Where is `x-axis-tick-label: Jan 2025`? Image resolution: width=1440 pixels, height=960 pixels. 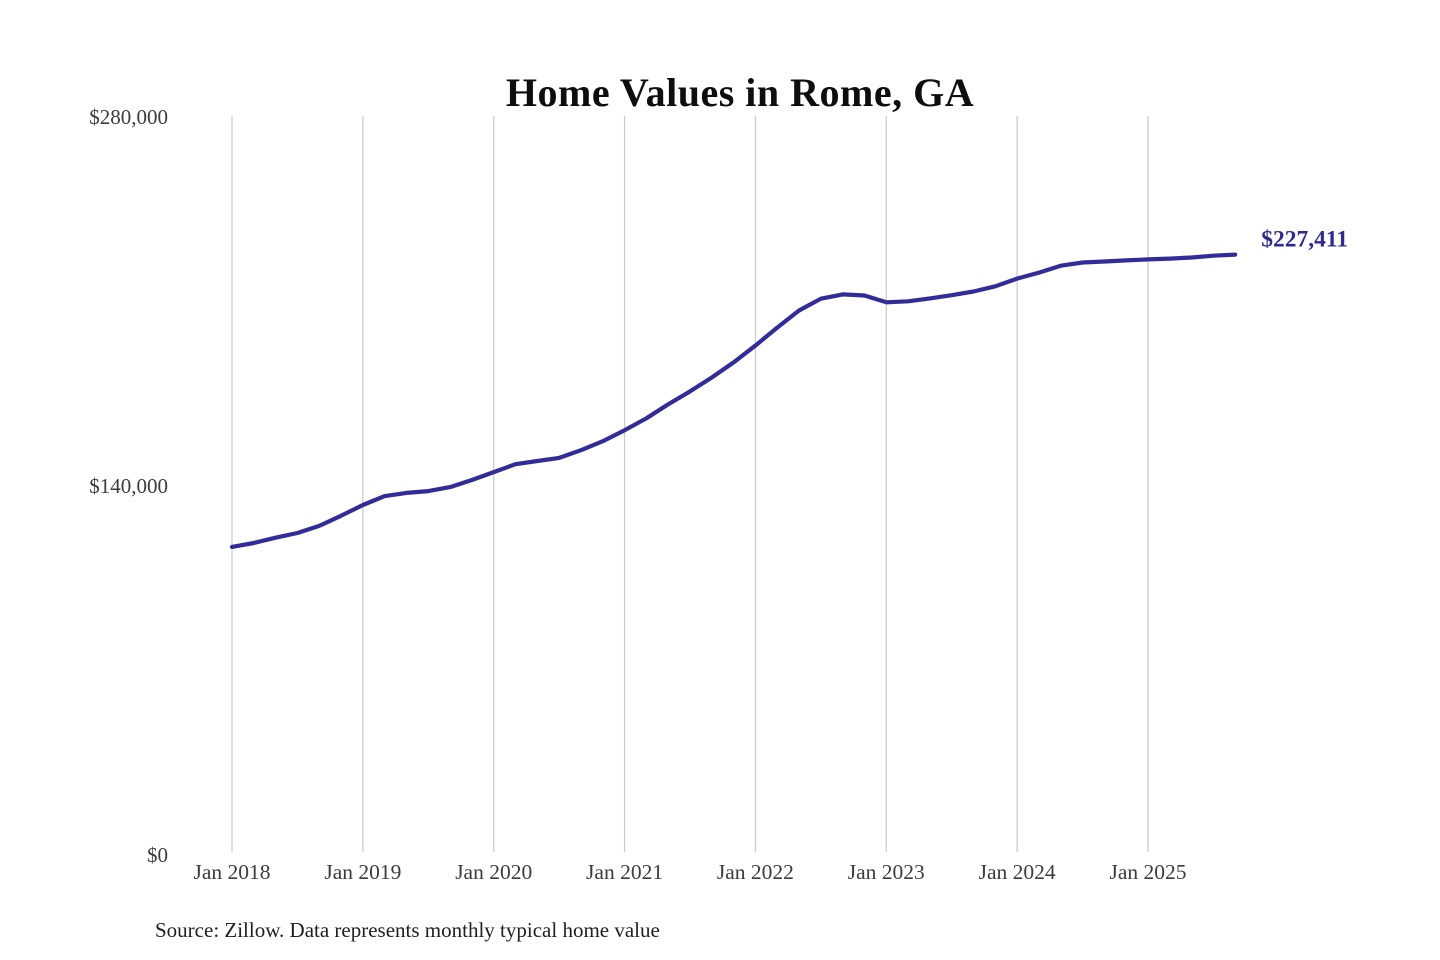
x-axis-tick-label: Jan 2025 is located at coordinates (1147, 872).